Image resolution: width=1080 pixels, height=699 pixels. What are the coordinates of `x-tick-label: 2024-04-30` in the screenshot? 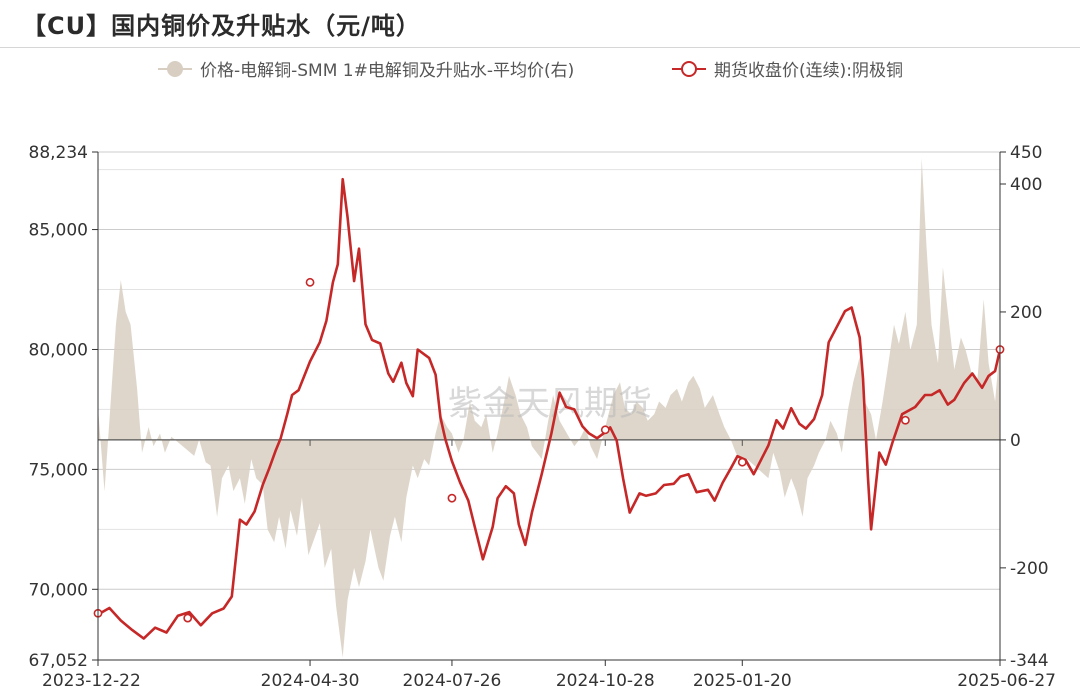 It's located at (310, 681).